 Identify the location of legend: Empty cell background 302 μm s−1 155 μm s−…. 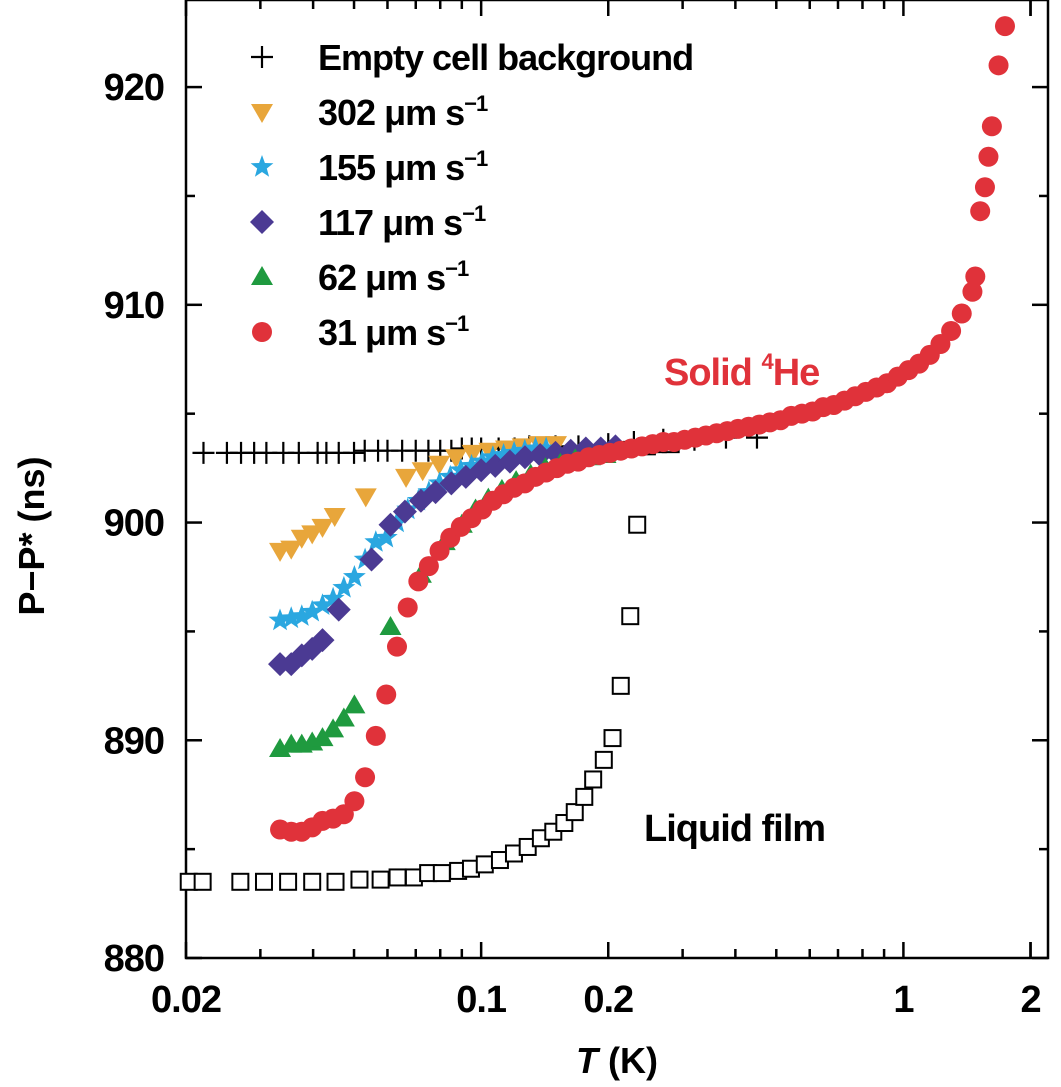
(472, 195).